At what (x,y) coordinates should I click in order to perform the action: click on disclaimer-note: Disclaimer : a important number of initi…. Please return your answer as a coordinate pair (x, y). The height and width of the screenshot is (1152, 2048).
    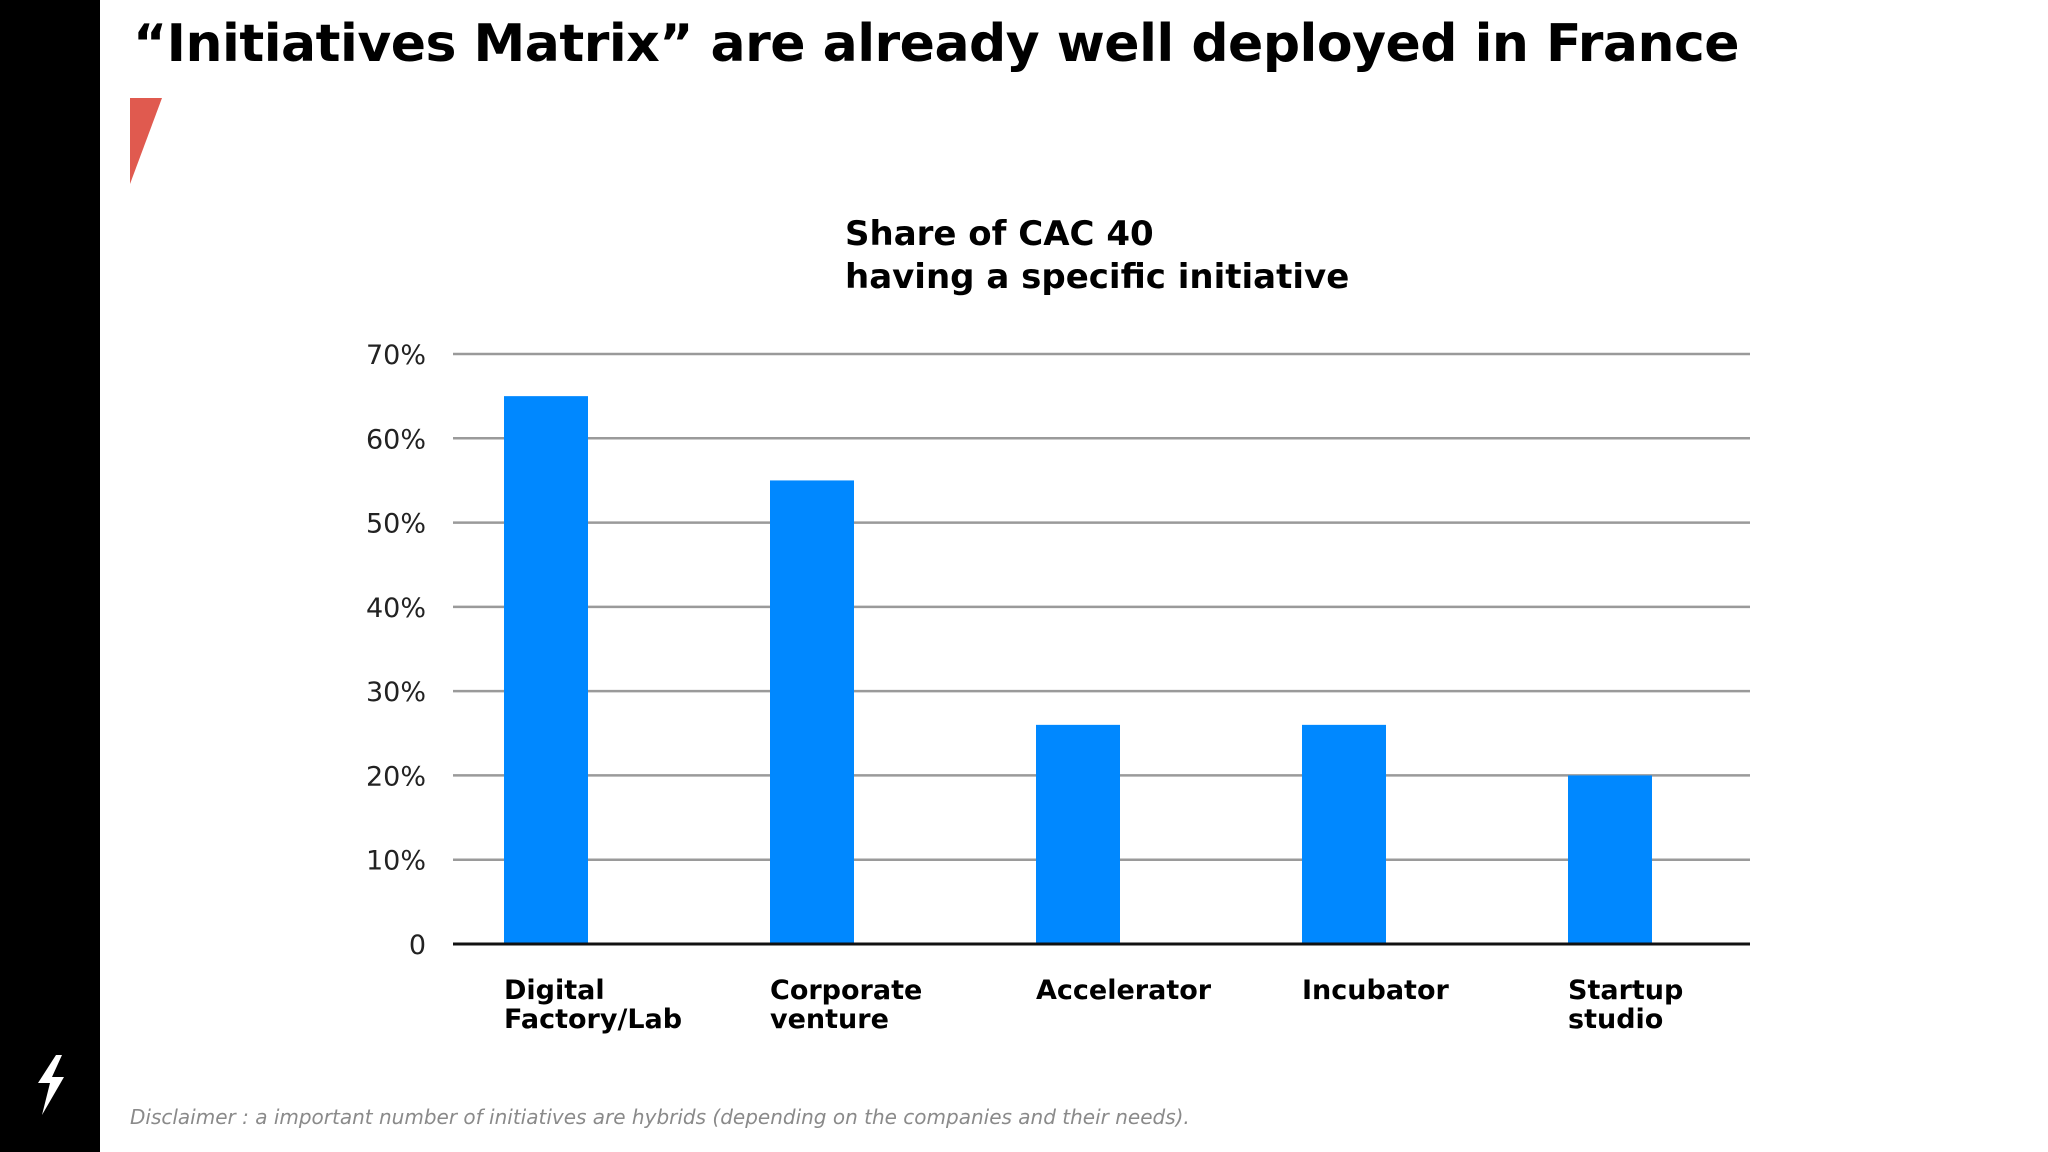
    Looking at the image, I should click on (660, 1117).